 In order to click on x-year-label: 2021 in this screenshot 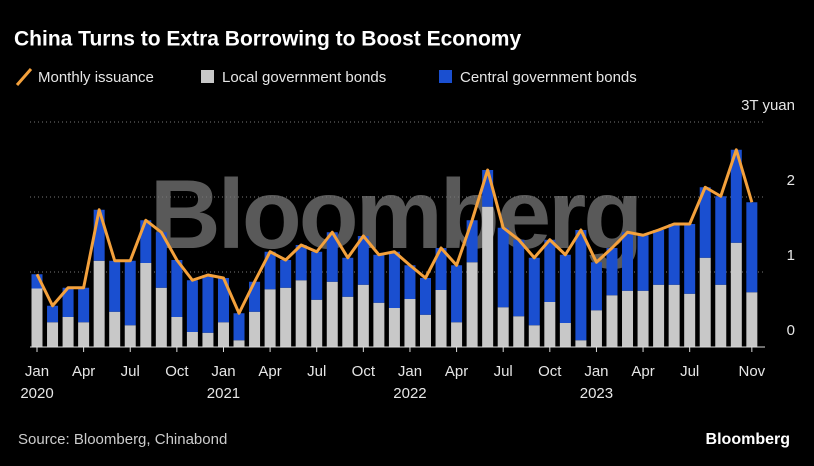, I will do `click(223, 393)`.